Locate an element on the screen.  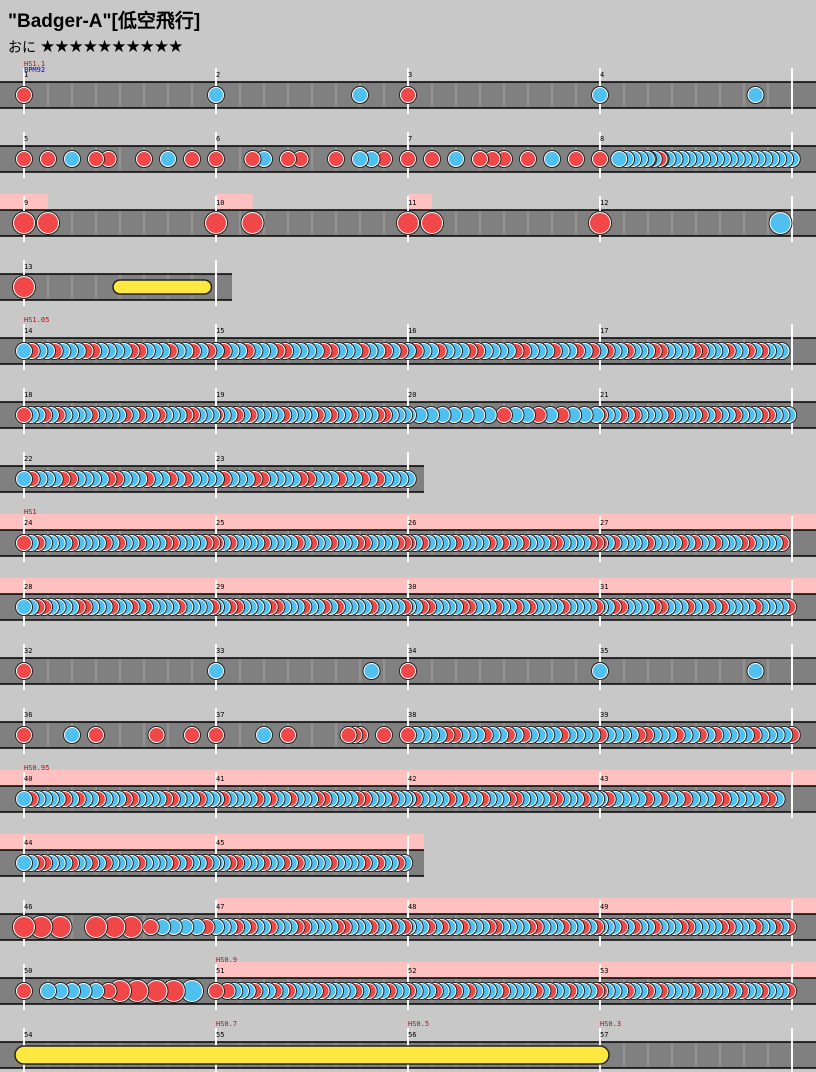
measure-number: 48 is located at coordinates (412, 907).